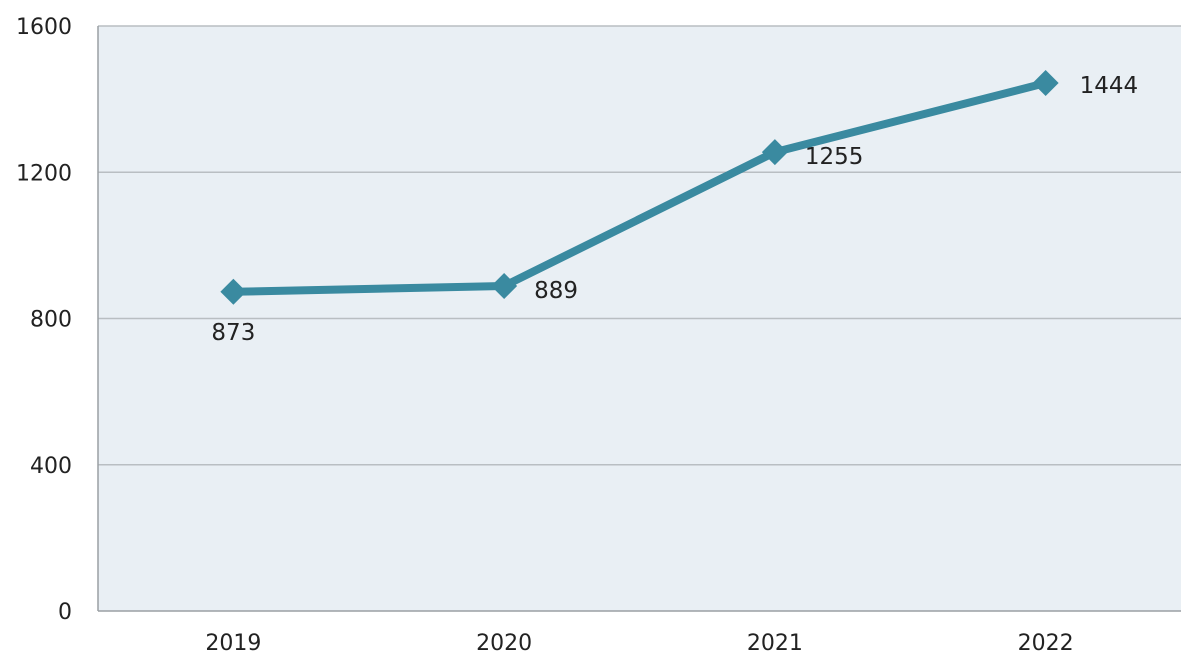  What do you see at coordinates (51, 320) in the screenshot?
I see `y-tick-label-800: 800` at bounding box center [51, 320].